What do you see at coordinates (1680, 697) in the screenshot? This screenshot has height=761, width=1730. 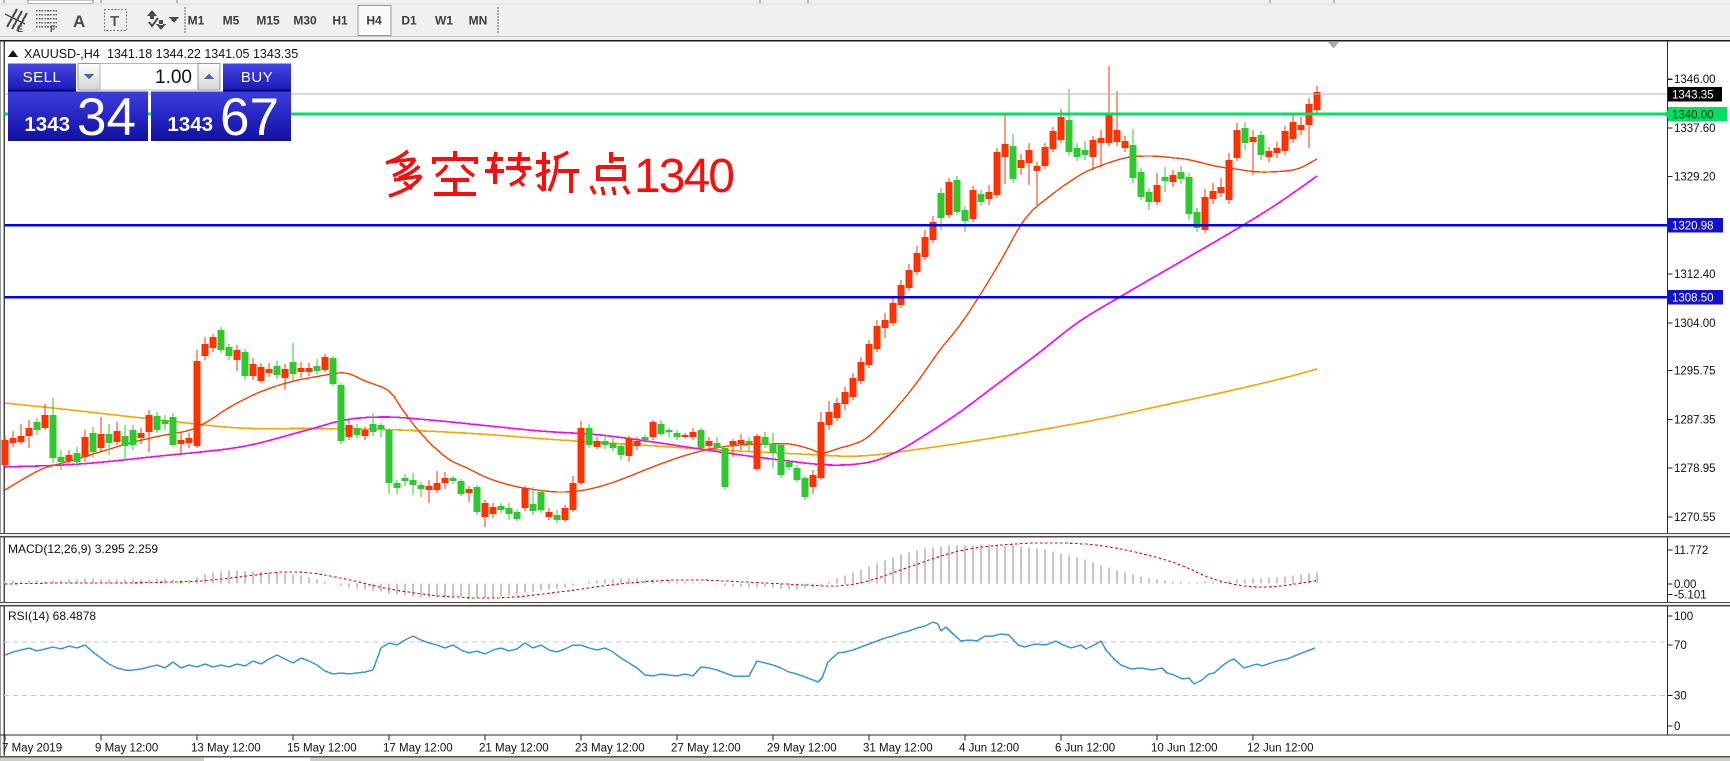 I see `svg-text: 30` at bounding box center [1680, 697].